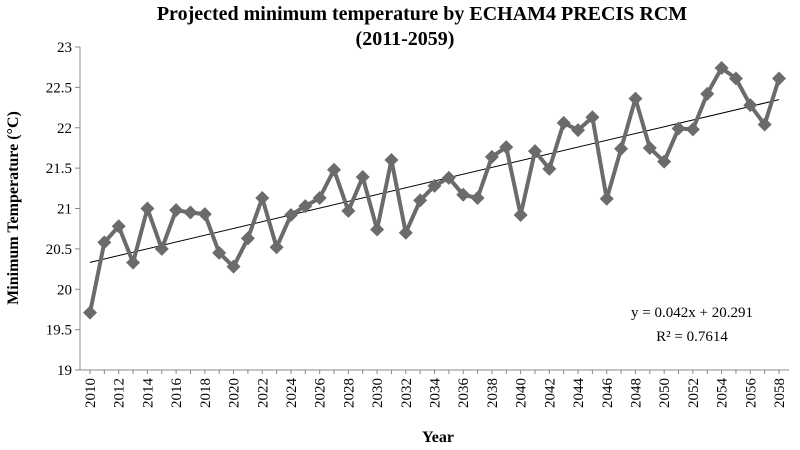  Describe the element at coordinates (405, 39) in the screenshot. I see `chart-title-line2: (2011-2059)` at that location.